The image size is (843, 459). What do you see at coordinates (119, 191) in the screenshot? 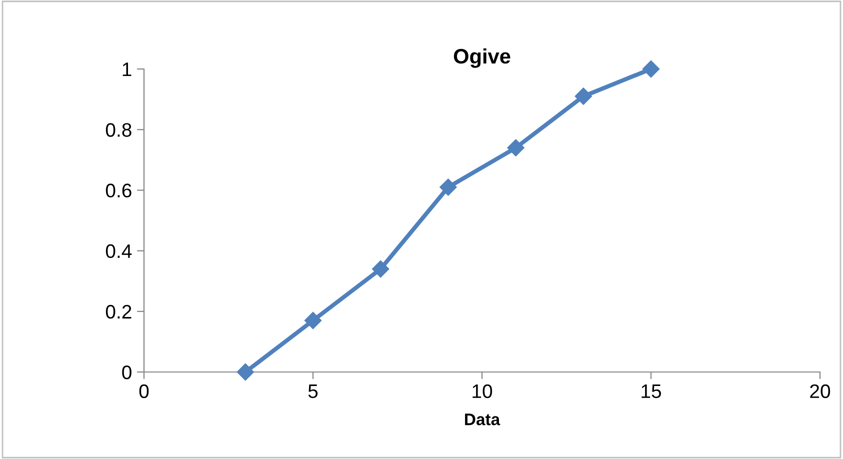
I see `y-tick-label: 0.6` at bounding box center [119, 191].